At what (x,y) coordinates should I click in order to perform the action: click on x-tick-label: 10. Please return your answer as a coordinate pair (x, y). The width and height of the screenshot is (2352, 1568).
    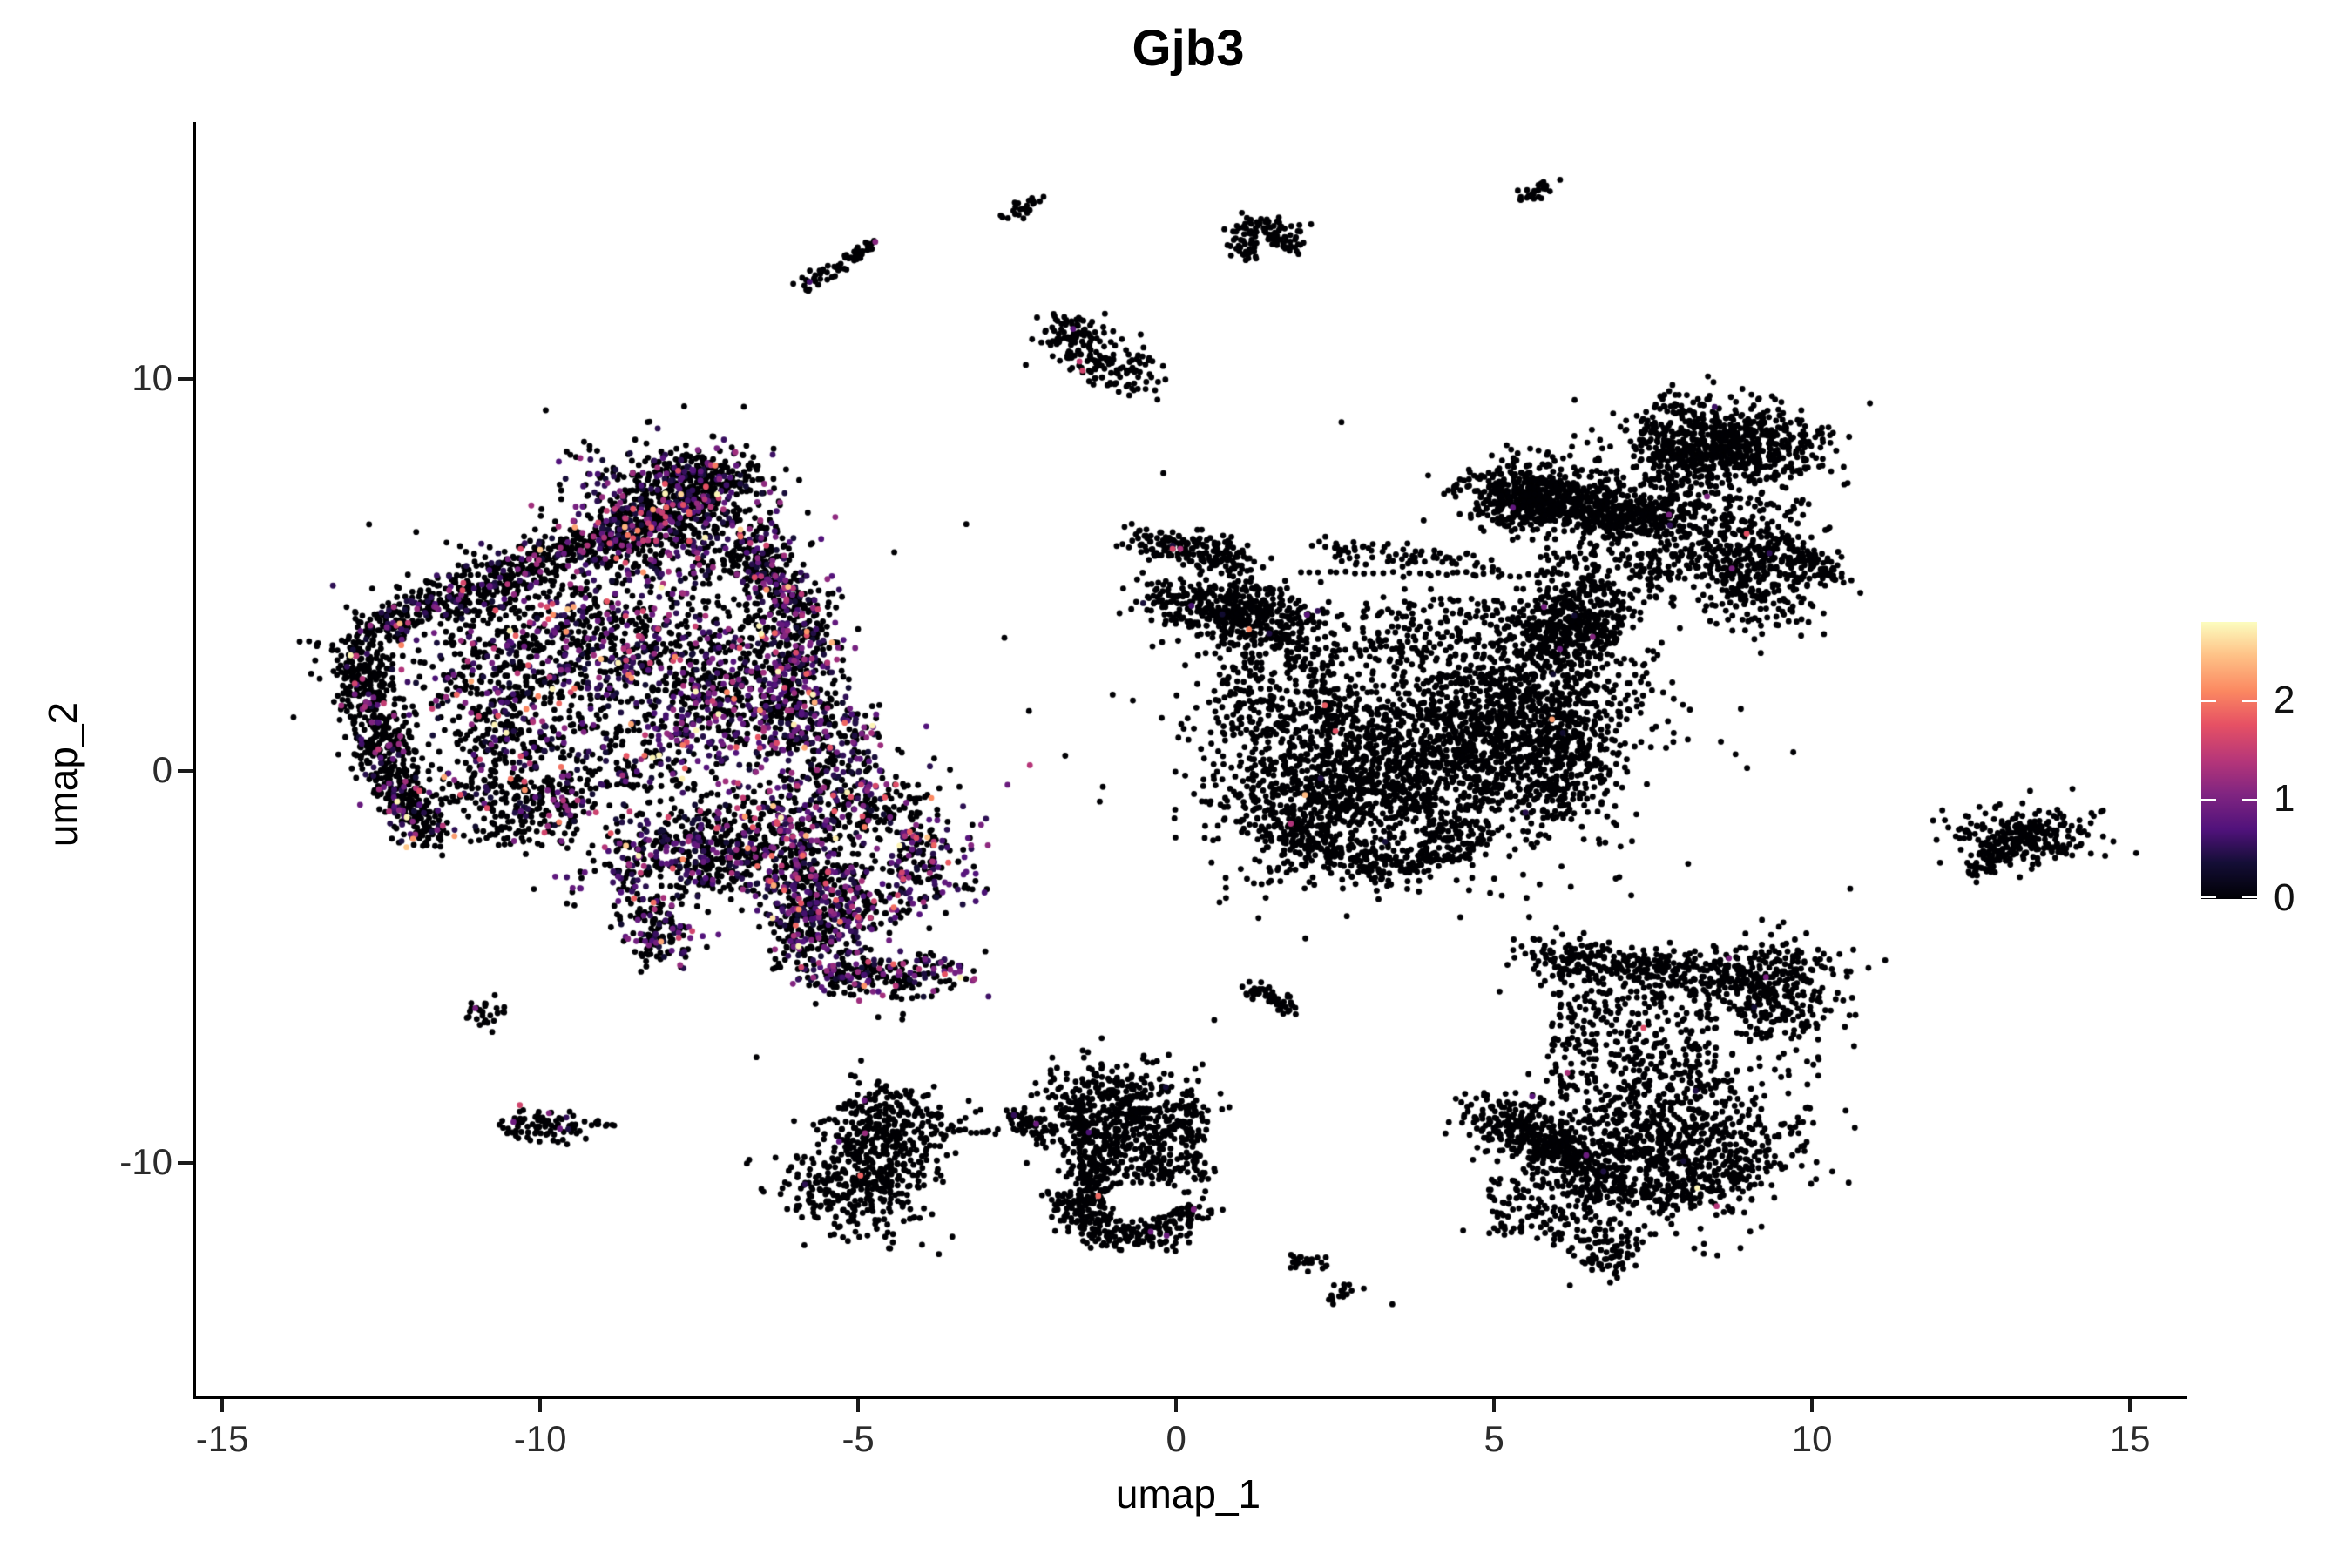
    Looking at the image, I should click on (1812, 1438).